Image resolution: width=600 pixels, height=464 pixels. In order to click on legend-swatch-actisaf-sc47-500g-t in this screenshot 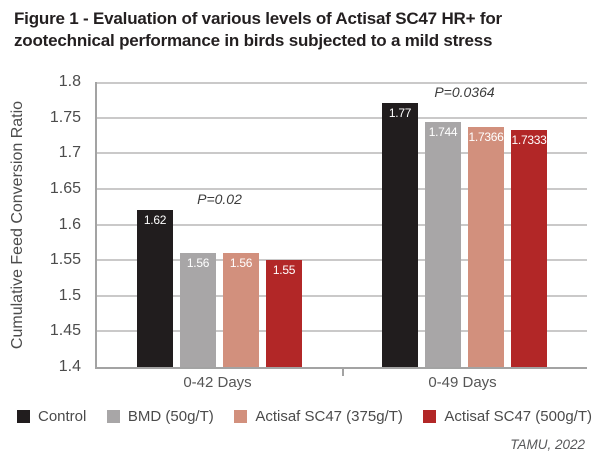, I will do `click(430, 416)`.